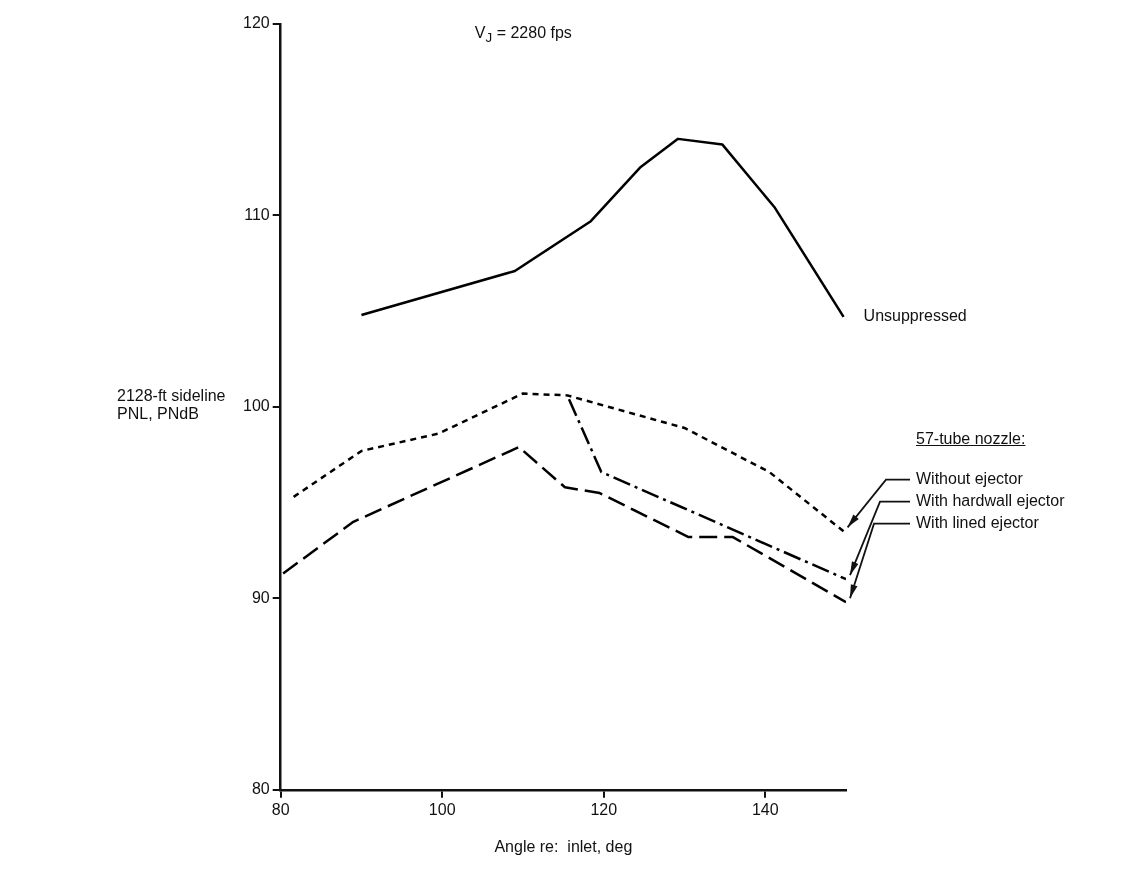  Describe the element at coordinates (915, 316) in the screenshot. I see `series-label: Unsuppressed` at that location.